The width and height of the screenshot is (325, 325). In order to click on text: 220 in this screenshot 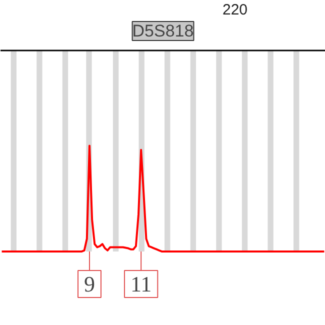, I will do `click(235, 10)`.